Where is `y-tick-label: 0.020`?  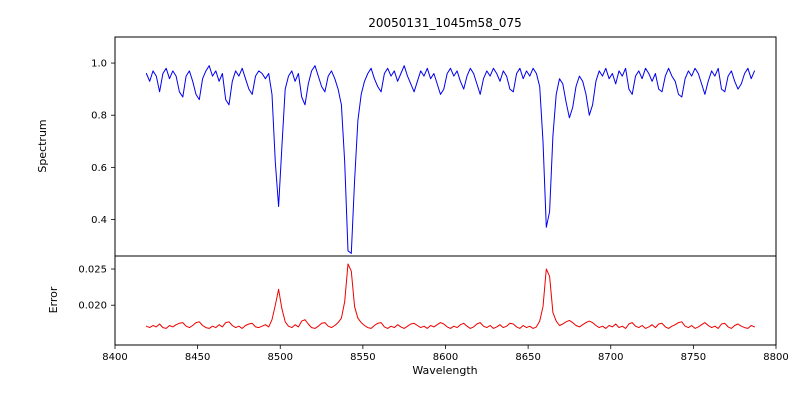
y-tick-label: 0.020 is located at coordinates (92, 306).